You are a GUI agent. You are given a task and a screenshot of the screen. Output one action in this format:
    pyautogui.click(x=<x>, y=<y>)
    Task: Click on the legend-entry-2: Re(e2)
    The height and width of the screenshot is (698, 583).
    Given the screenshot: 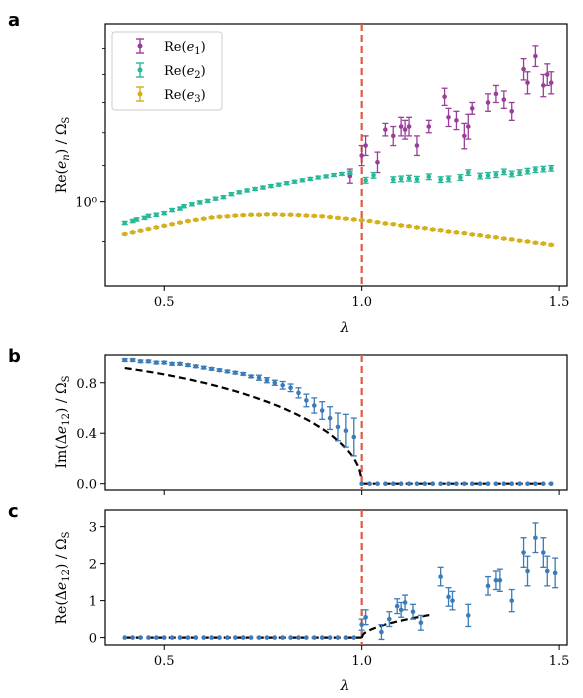 What is the action you would take?
    pyautogui.click(x=171, y=71)
    